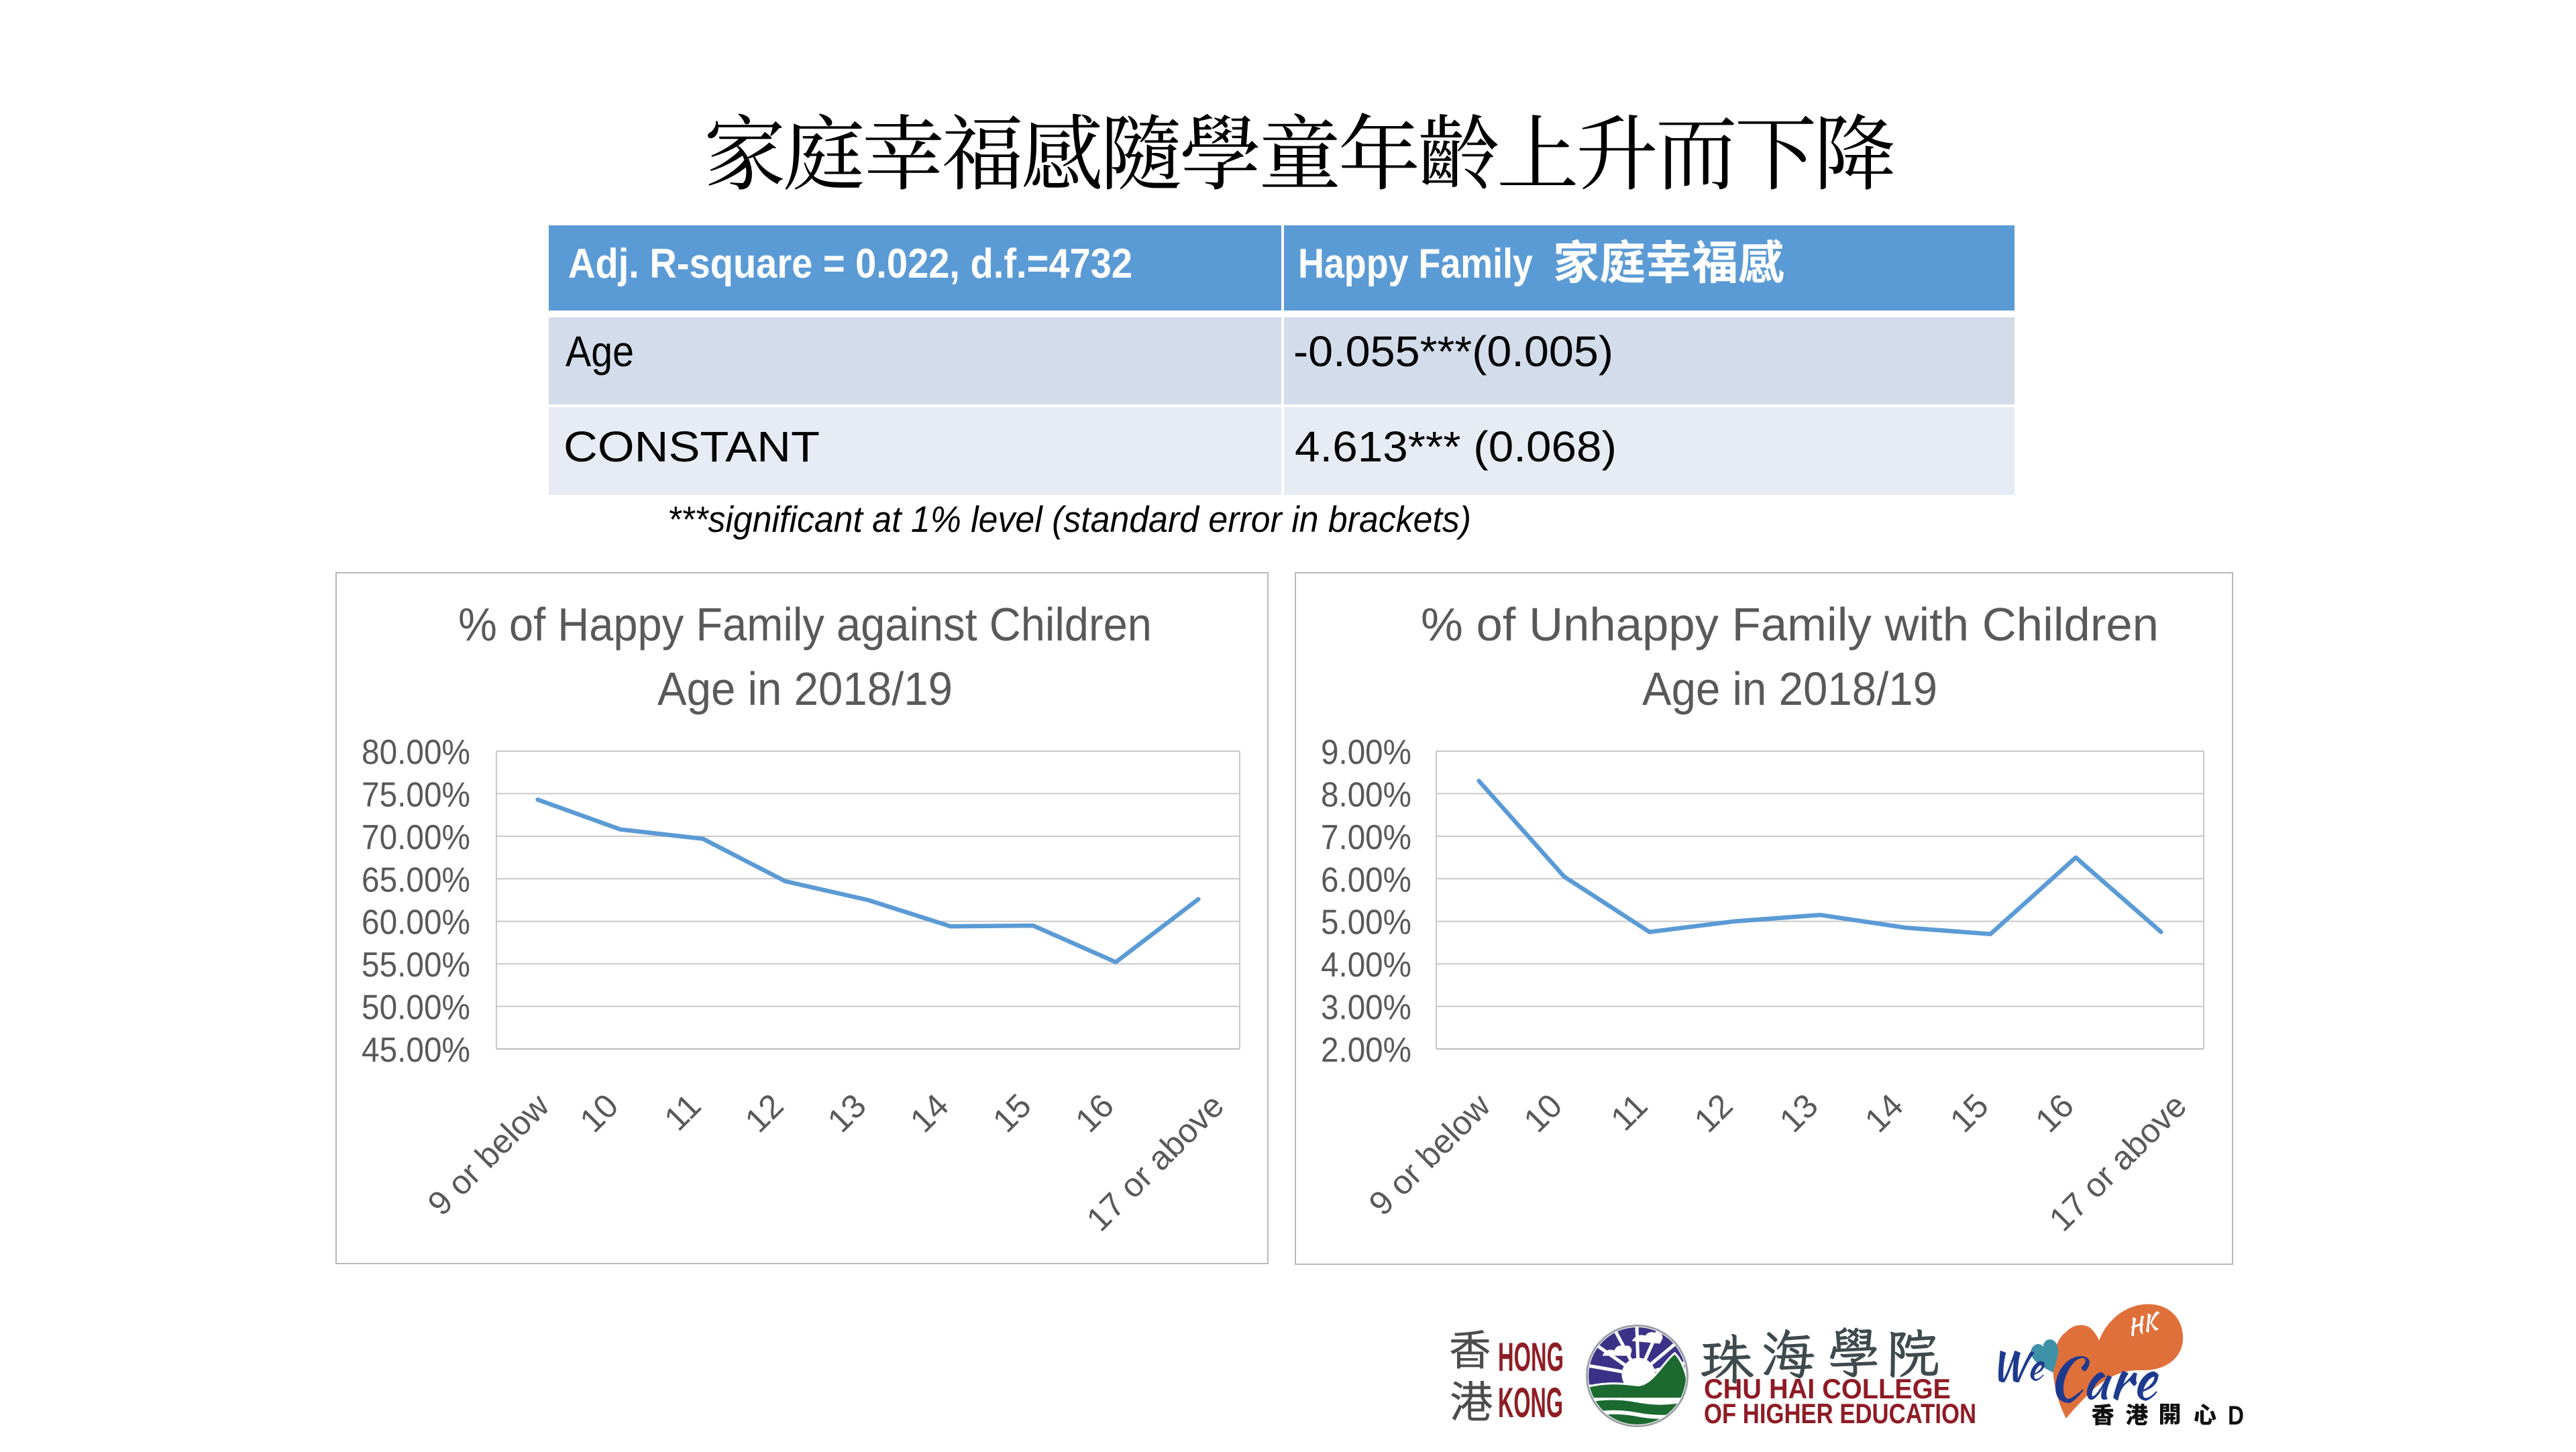 Image resolution: width=2576 pixels, height=1452 pixels. What do you see at coordinates (416, 837) in the screenshot?
I see `svg-text: 70.00%` at bounding box center [416, 837].